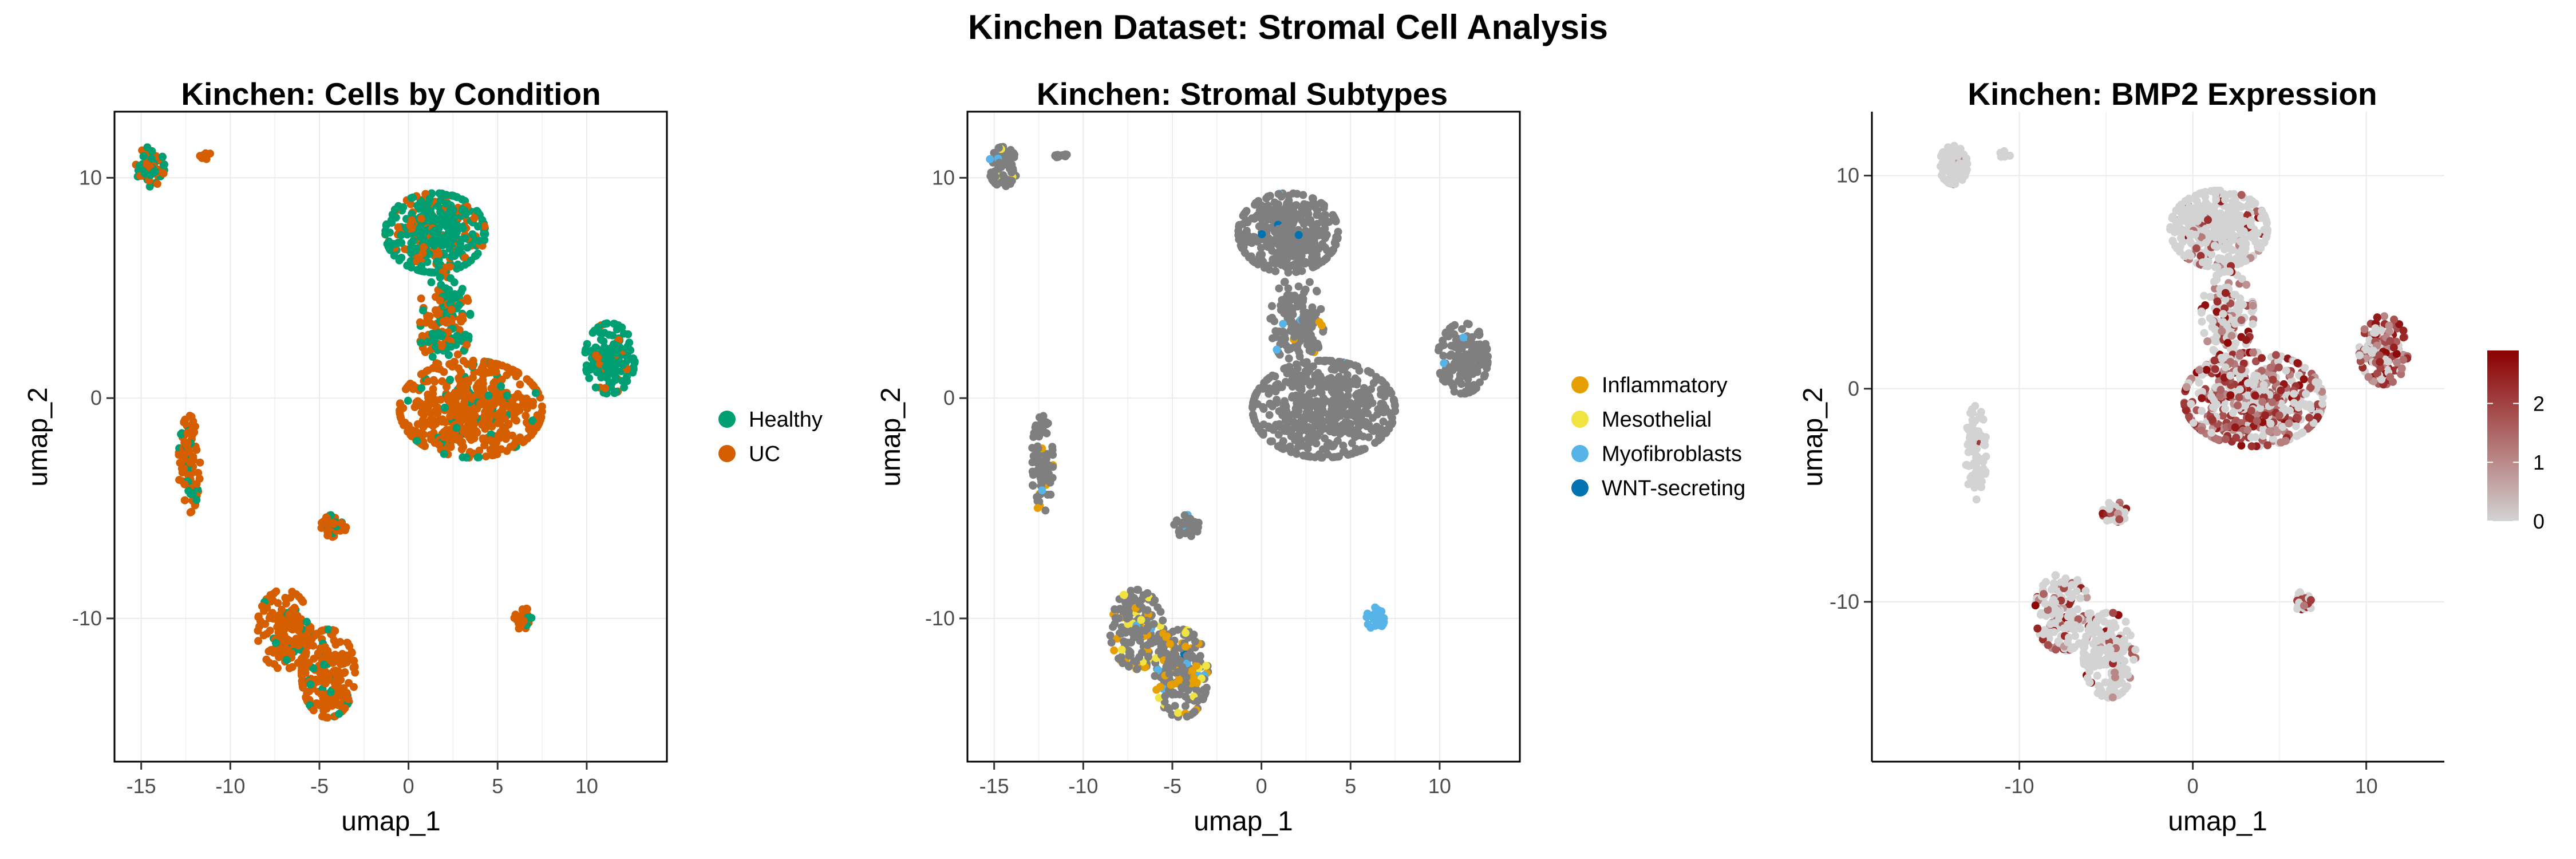 Image resolution: width=2576 pixels, height=859 pixels. I want to click on y-tick-label: -10, so click(87, 618).